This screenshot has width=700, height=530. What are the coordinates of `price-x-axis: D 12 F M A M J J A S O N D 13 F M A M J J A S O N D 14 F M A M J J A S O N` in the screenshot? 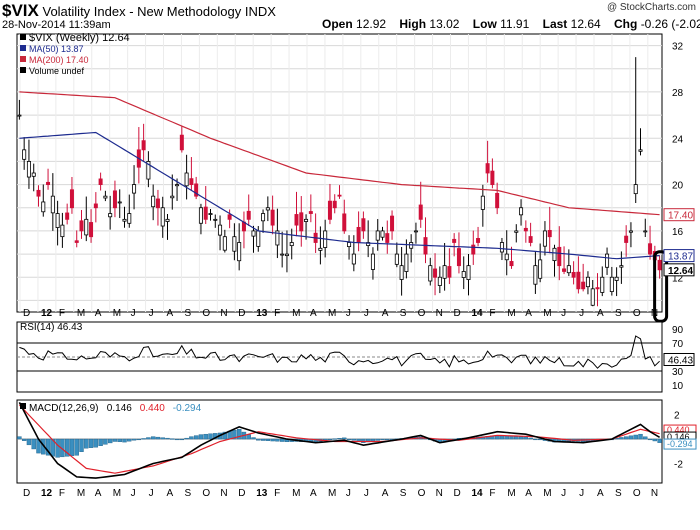 It's located at (340, 313).